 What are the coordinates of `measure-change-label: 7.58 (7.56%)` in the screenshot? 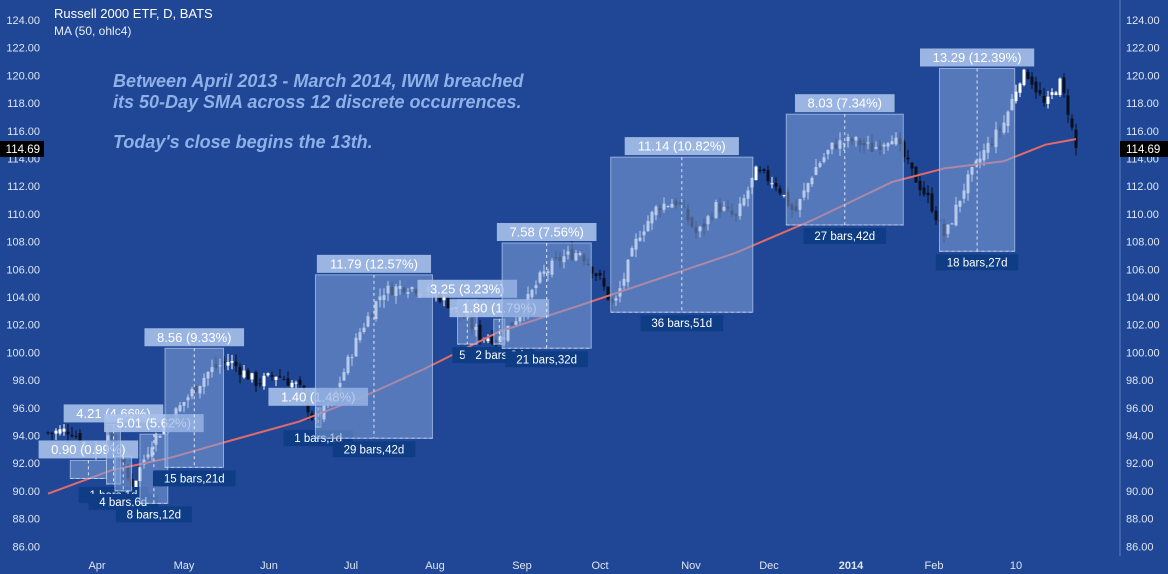 It's located at (546, 231).